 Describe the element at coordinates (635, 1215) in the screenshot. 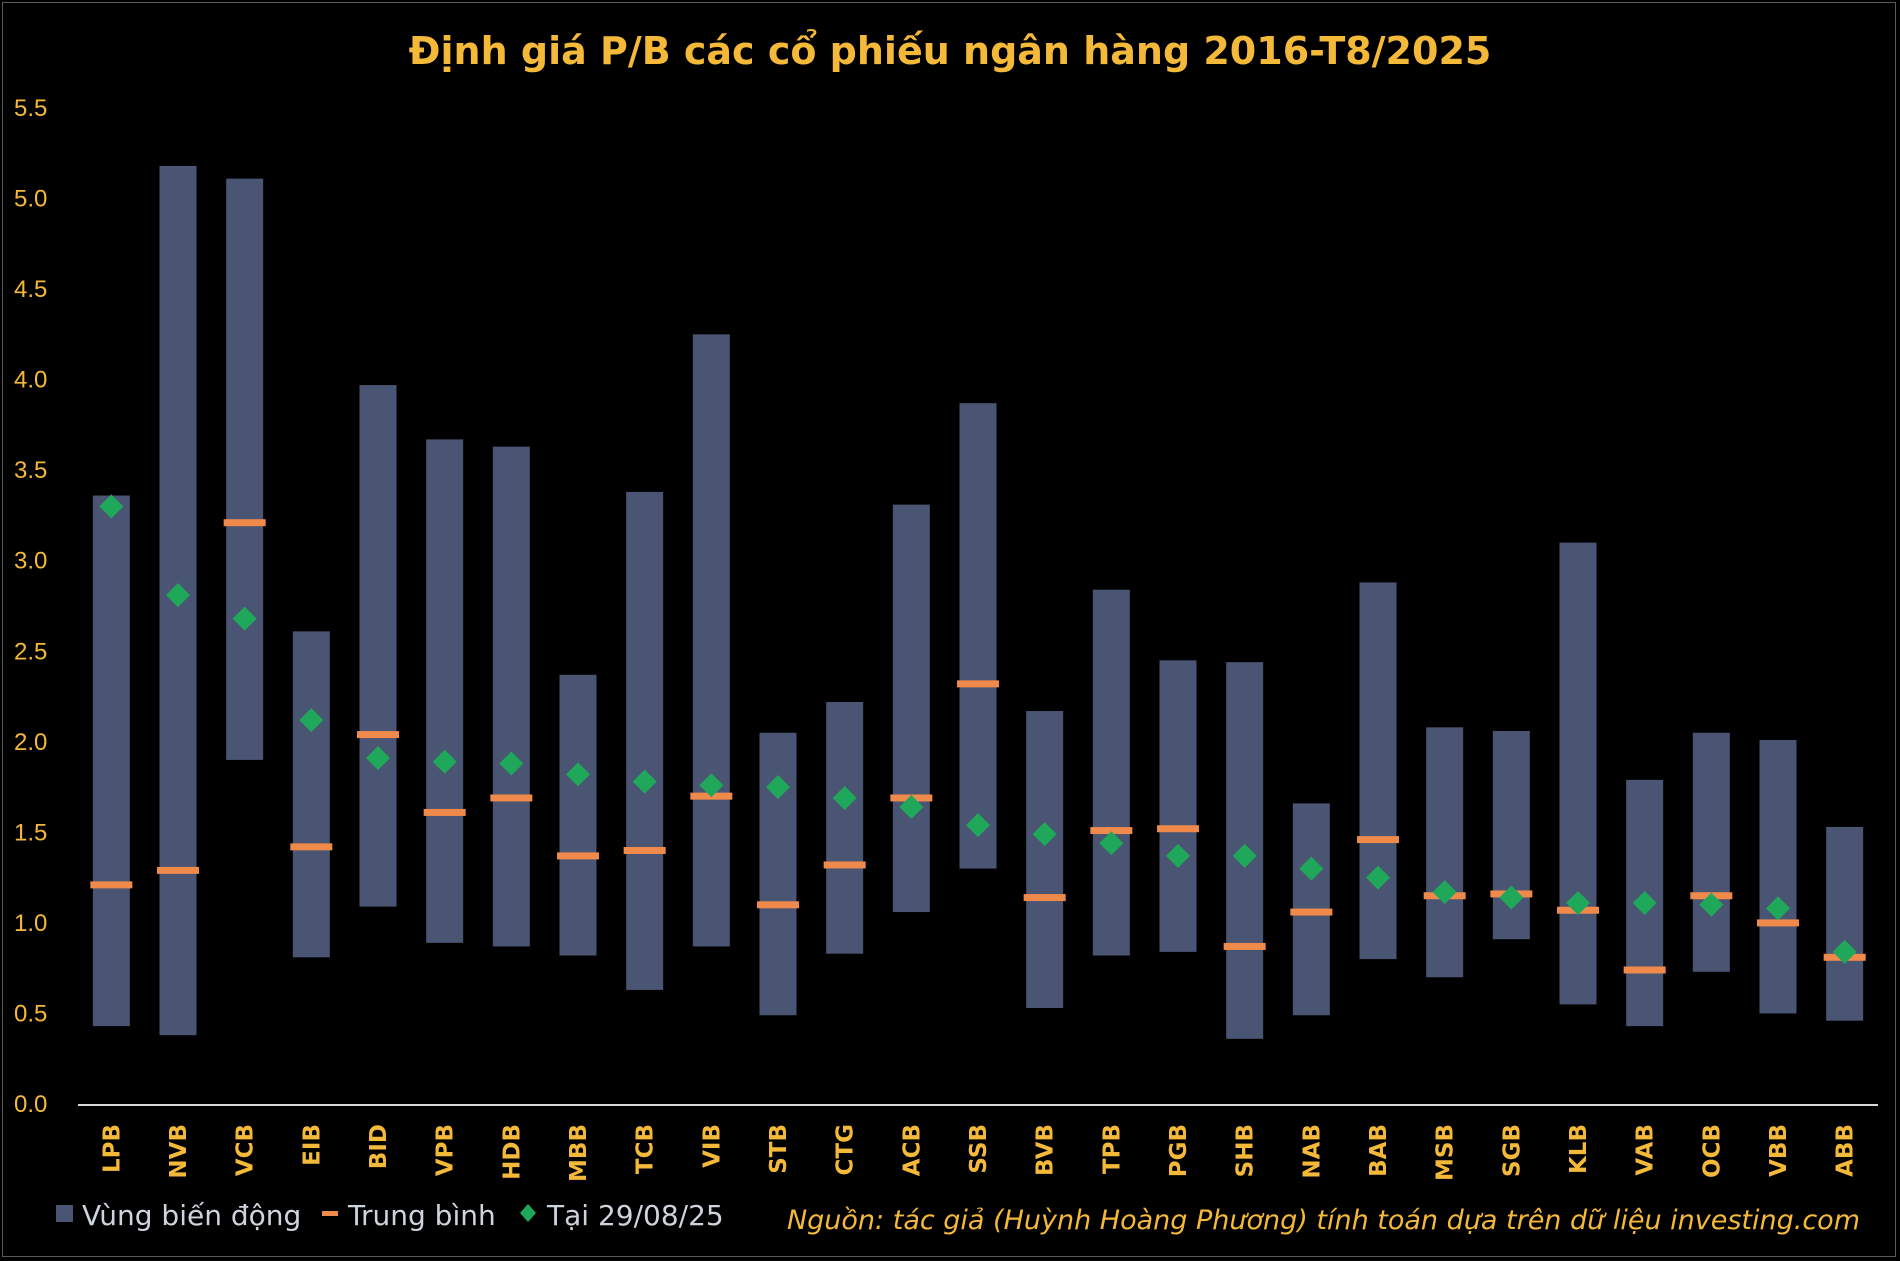

I see `legend-current-label: Tại 29/08/25` at that location.